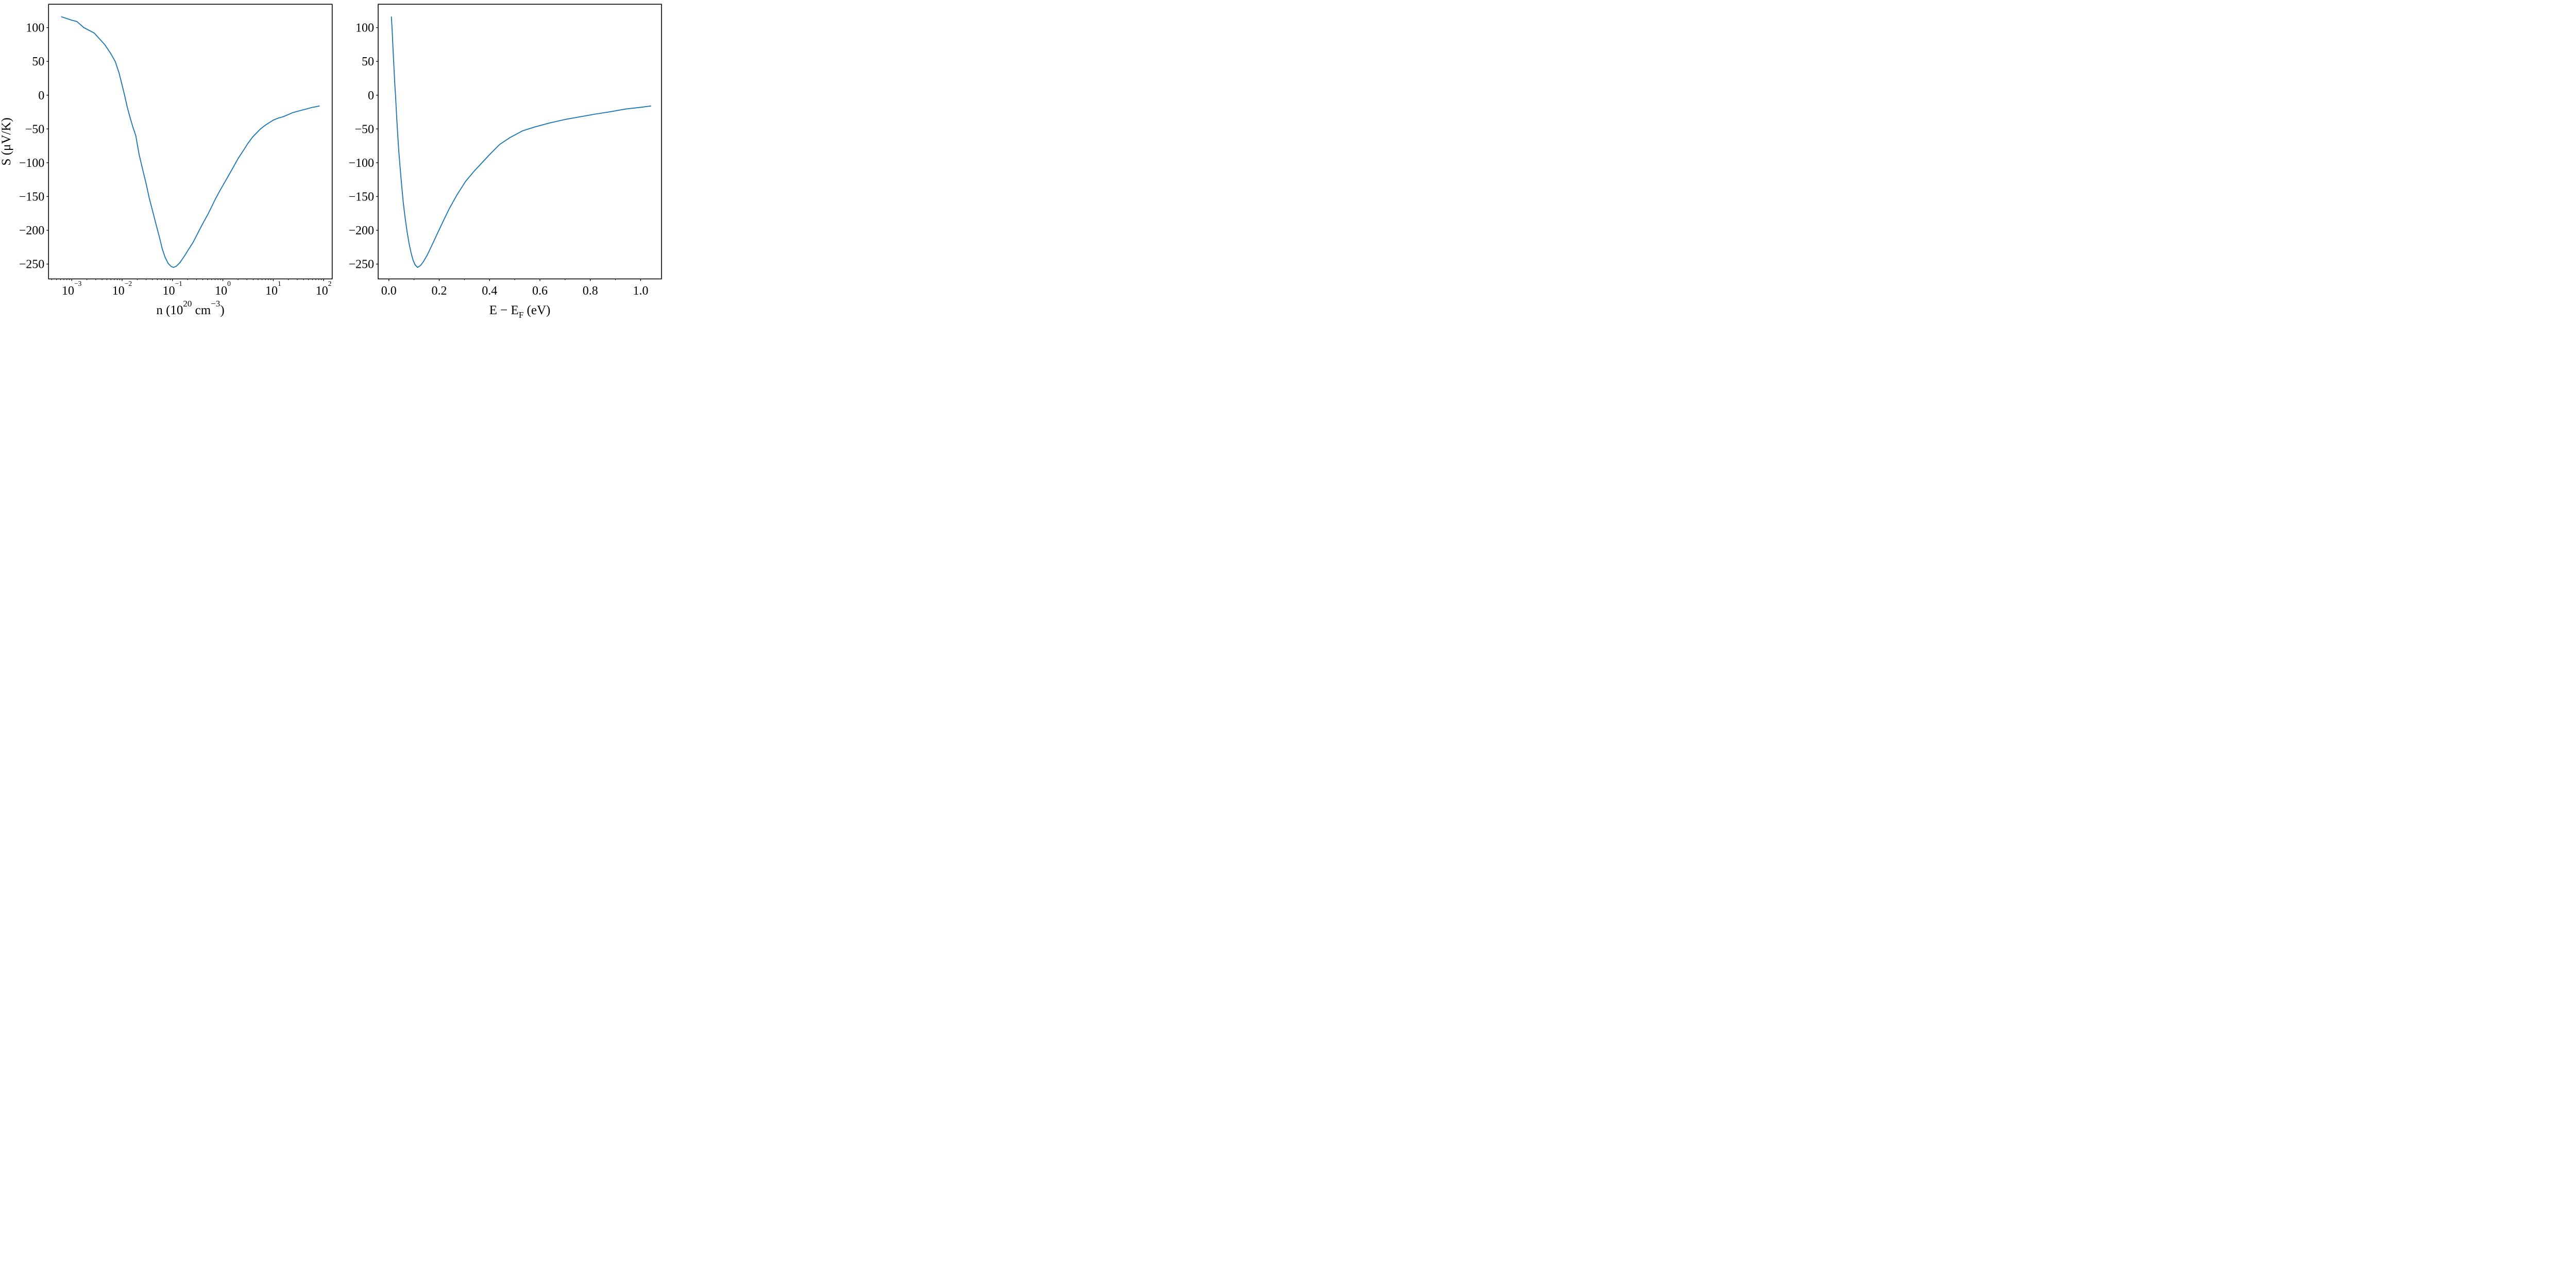  Describe the element at coordinates (590, 291) in the screenshot. I see `x-tick-label: 0.8` at that location.